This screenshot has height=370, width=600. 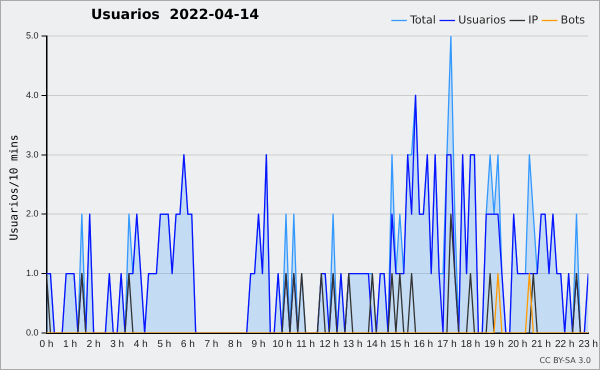 What do you see at coordinates (400, 344) in the screenshot?
I see `x-tick-label: 15 h` at bounding box center [400, 344].